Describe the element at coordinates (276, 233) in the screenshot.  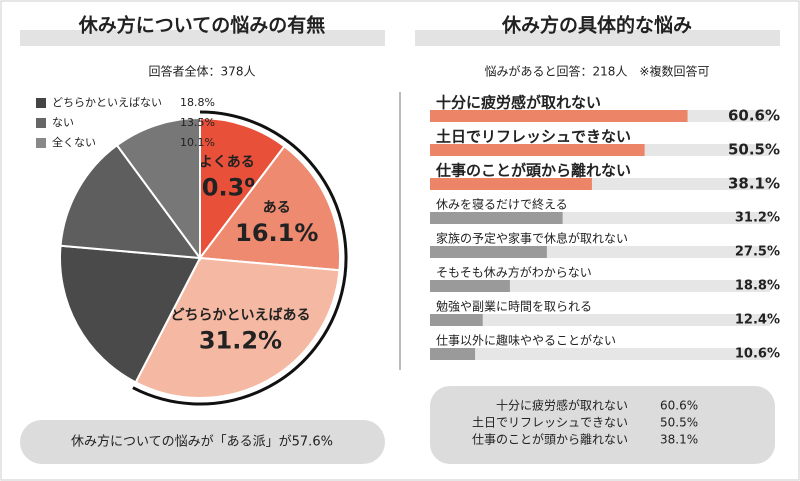
I see `slice-value: 16.1%` at that location.